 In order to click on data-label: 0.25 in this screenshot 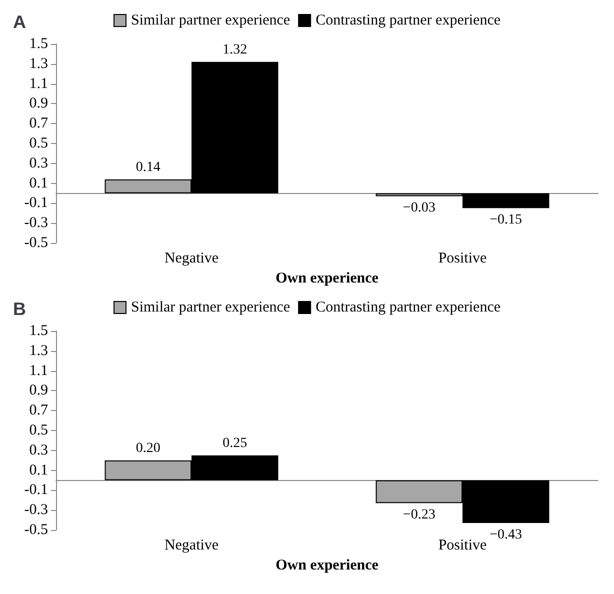, I will do `click(235, 443)`.